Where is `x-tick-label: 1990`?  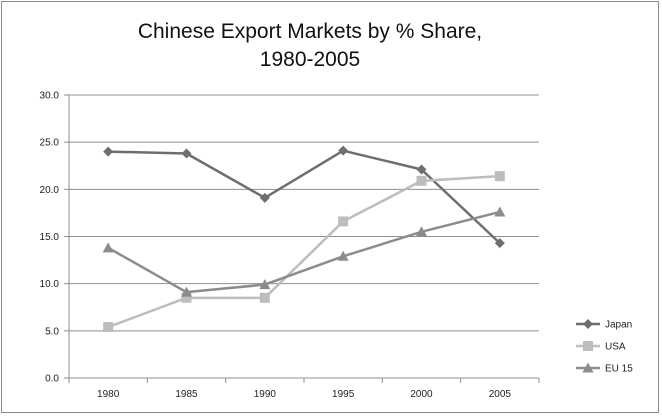
x-tick-label: 1990 is located at coordinates (265, 394).